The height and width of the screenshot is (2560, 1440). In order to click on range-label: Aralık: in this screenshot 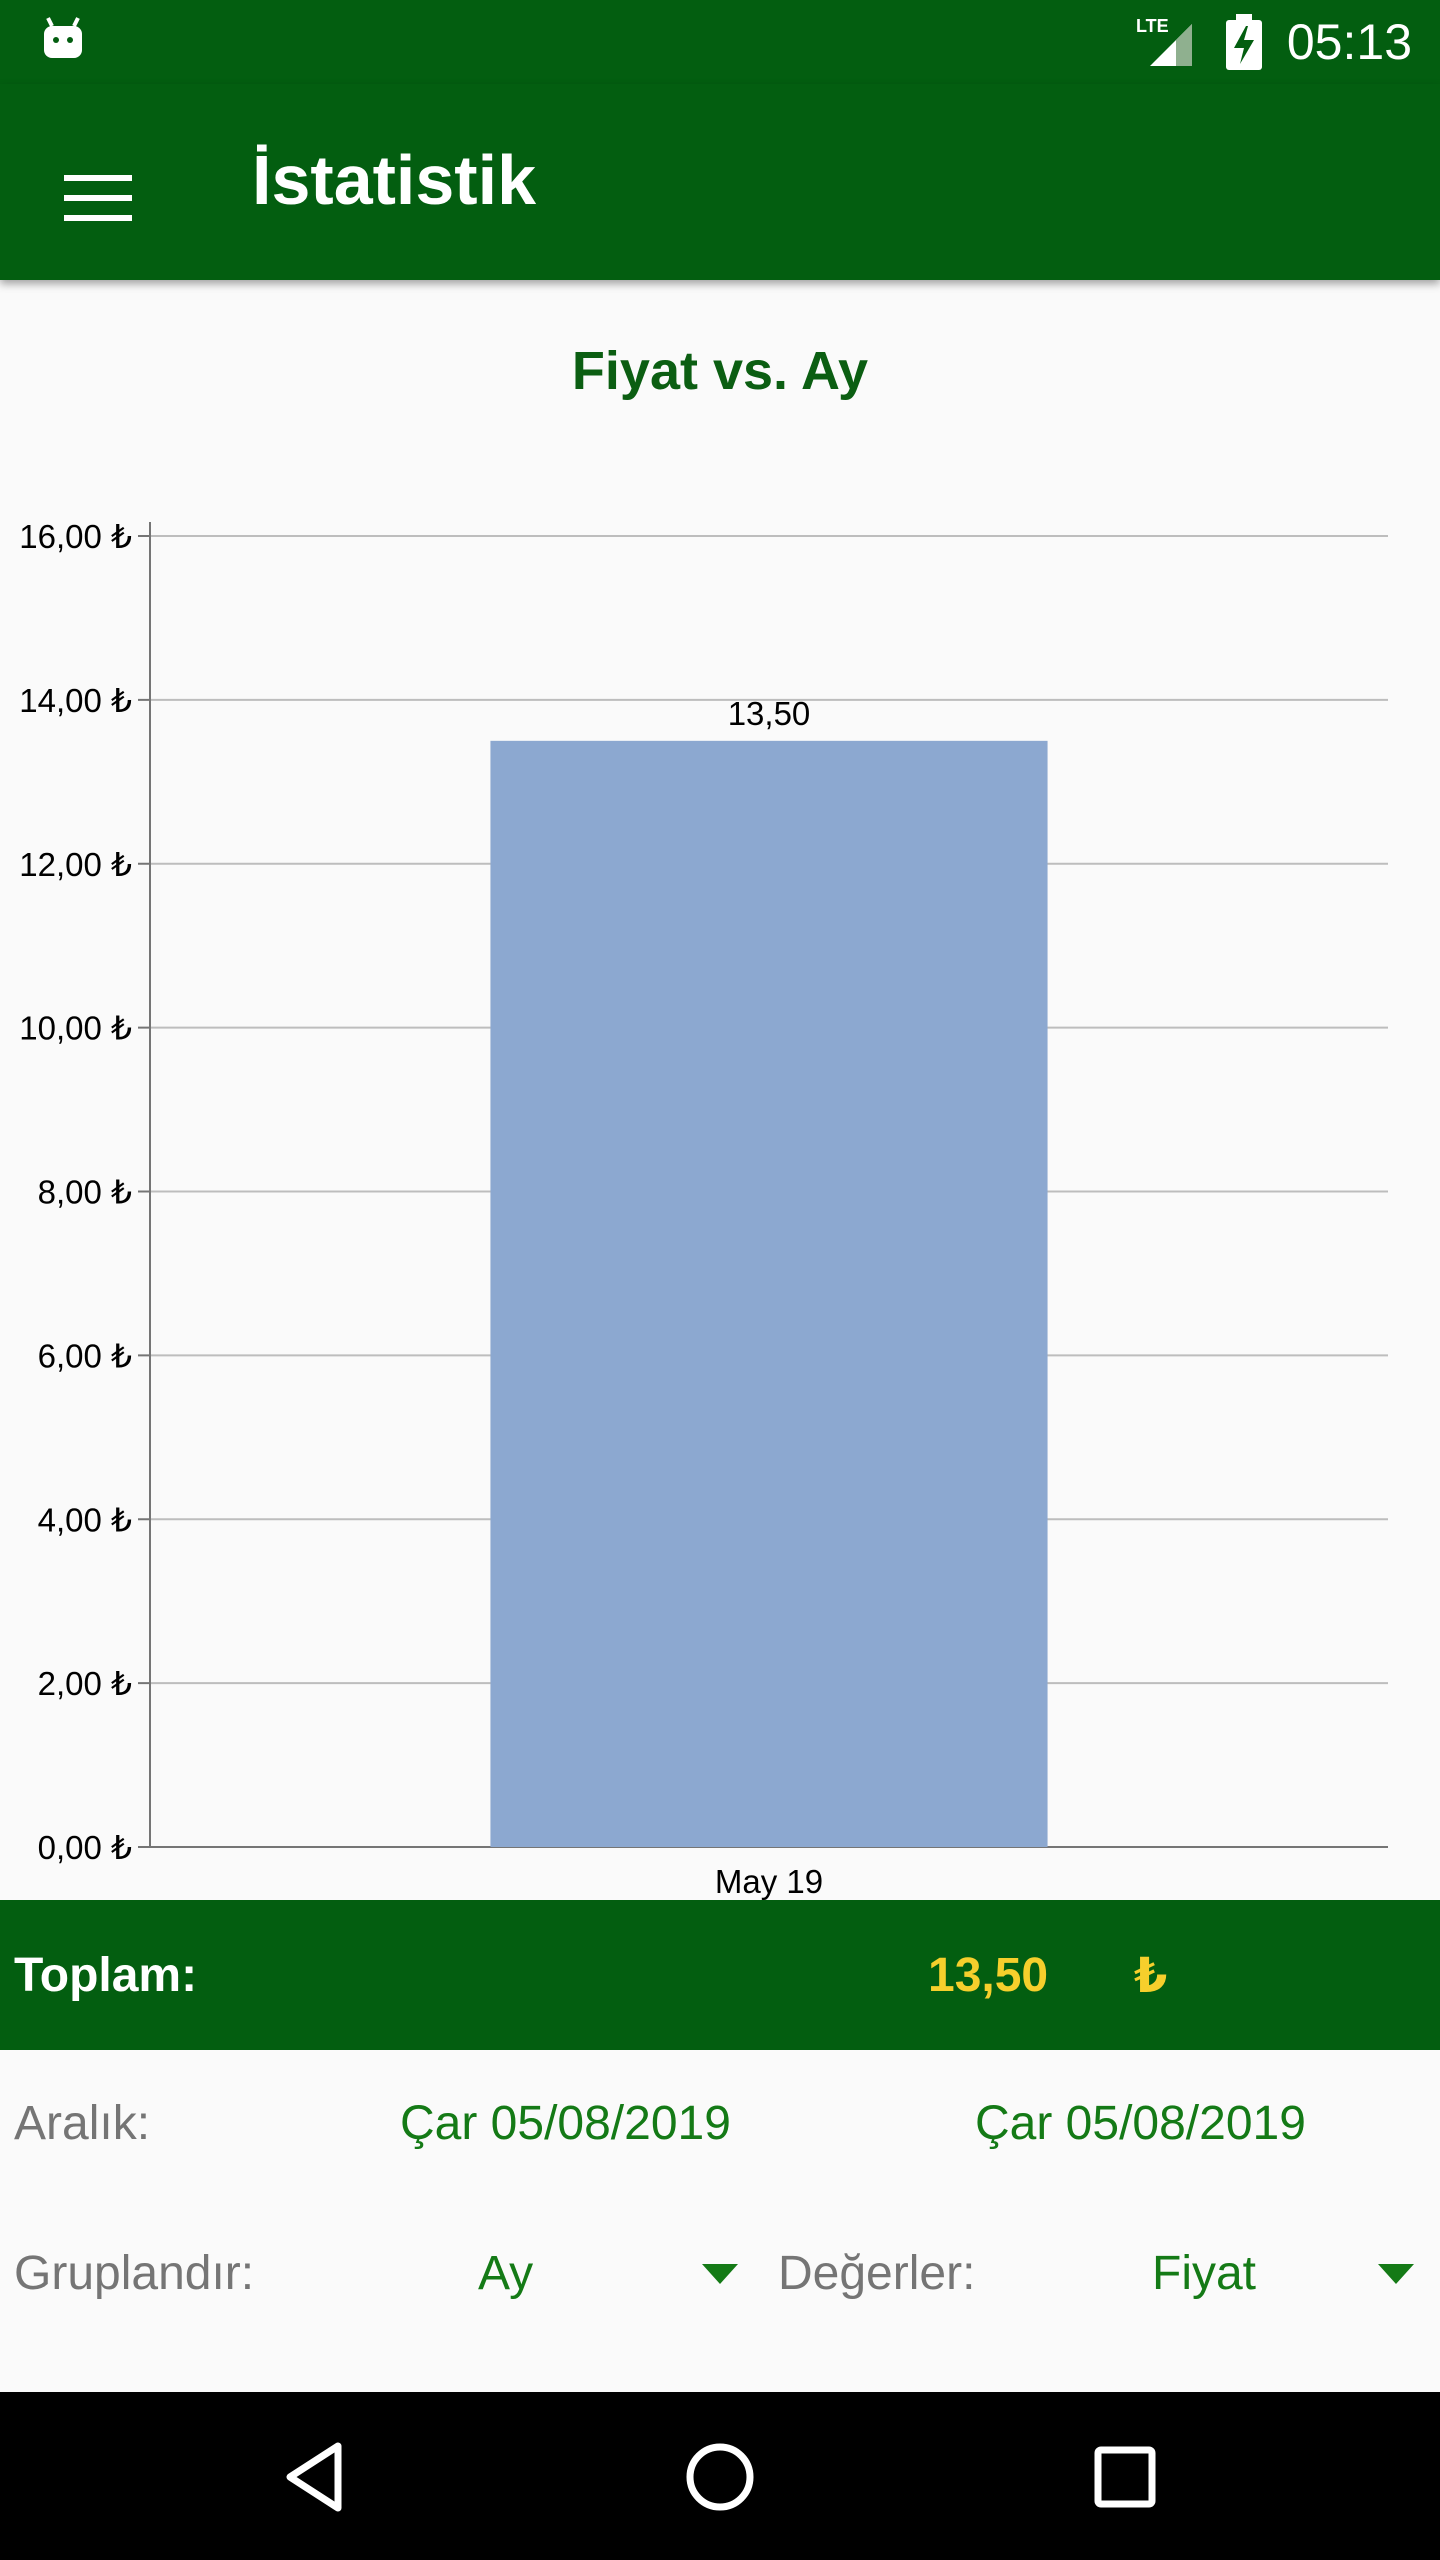, I will do `click(82, 2123)`.